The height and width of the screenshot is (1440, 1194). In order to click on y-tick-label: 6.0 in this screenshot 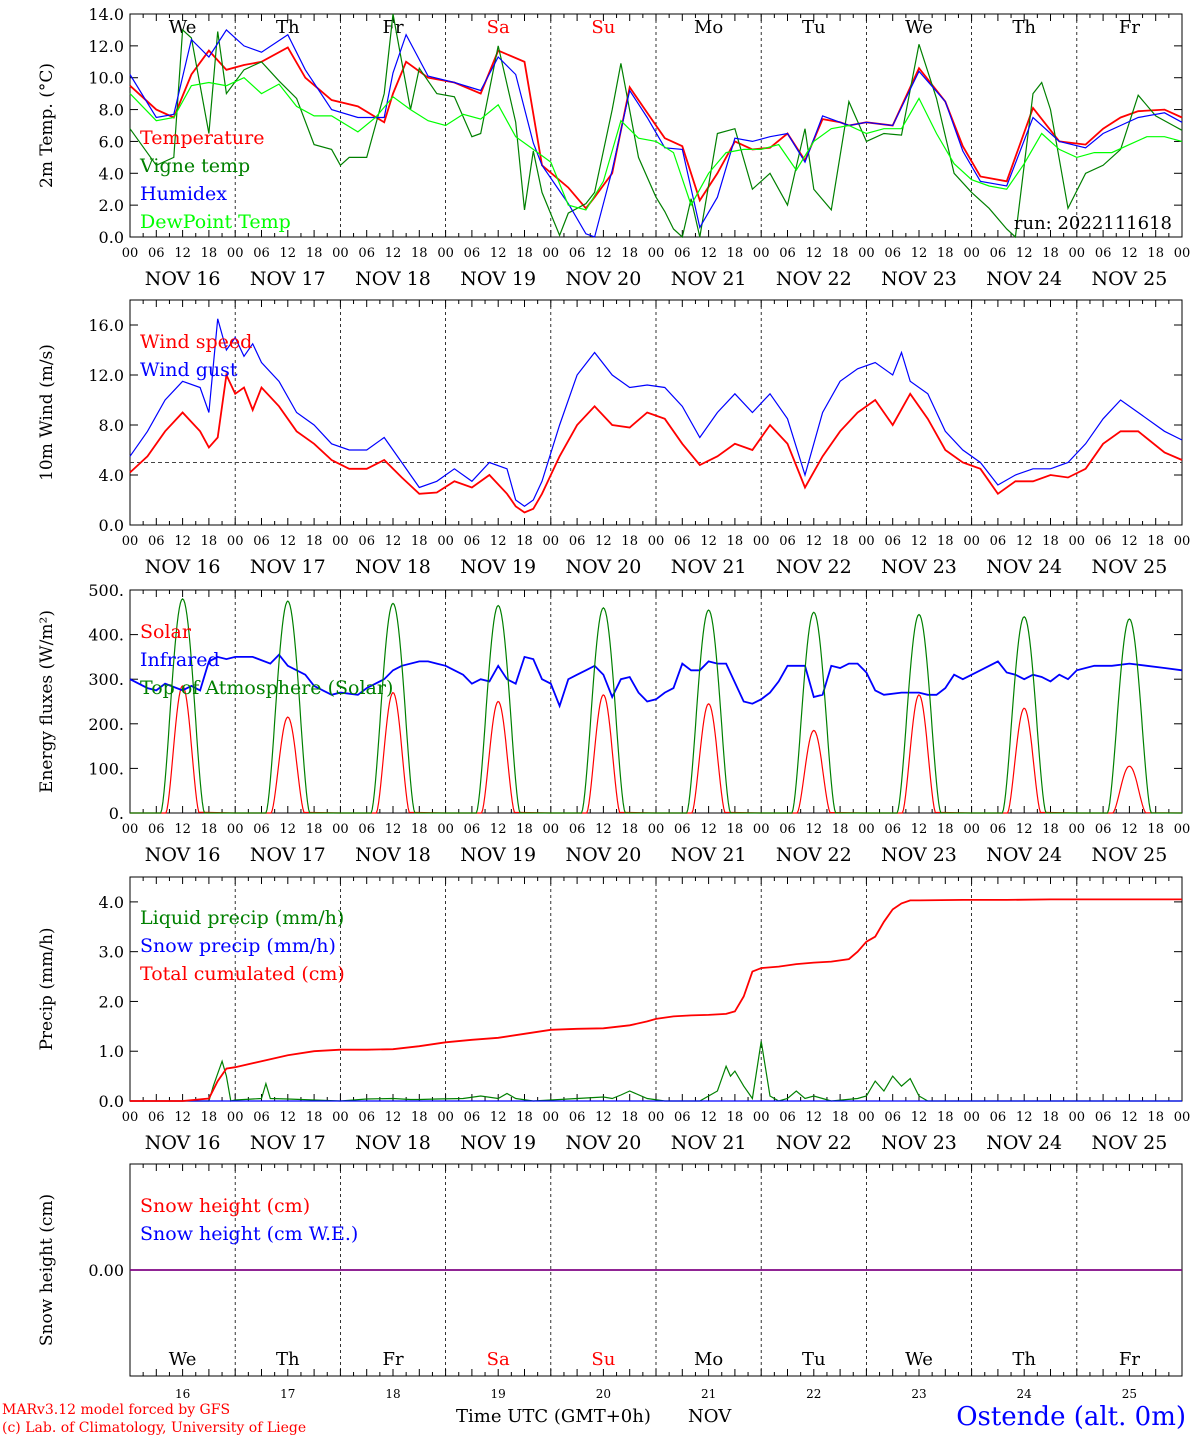, I will do `click(111, 141)`.